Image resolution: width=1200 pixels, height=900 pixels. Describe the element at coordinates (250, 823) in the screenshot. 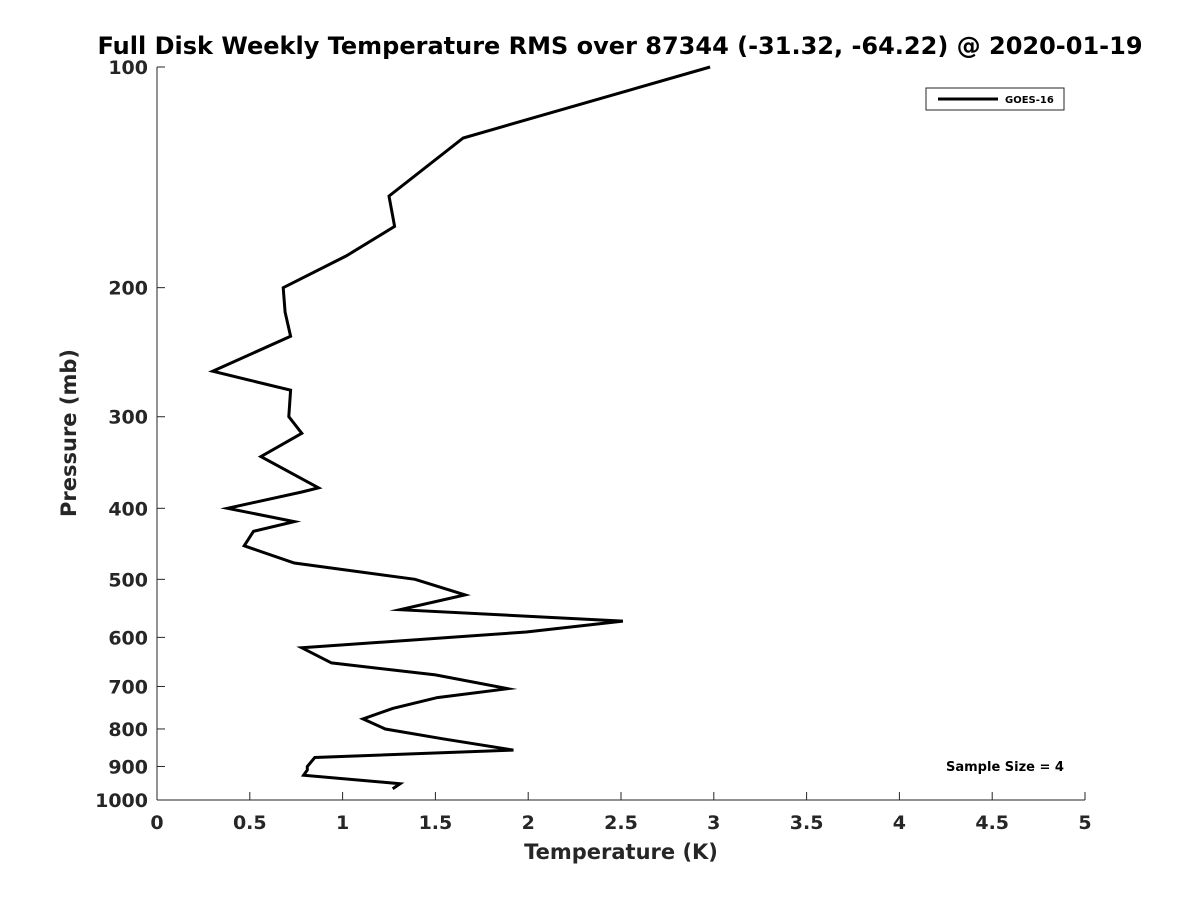

I see `x-tick-label: 0.5` at that location.